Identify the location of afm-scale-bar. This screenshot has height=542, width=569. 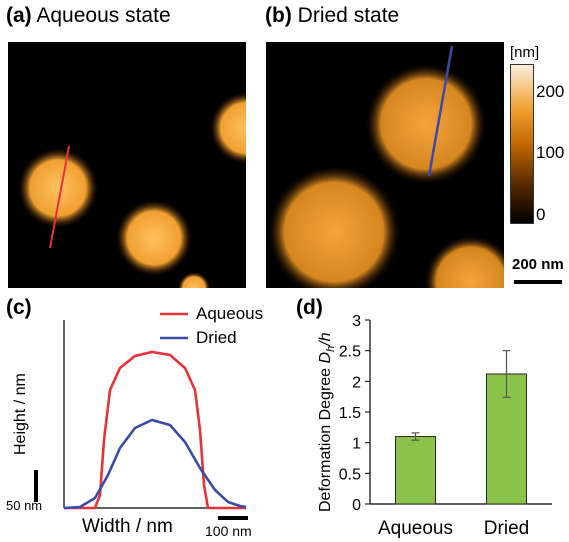
(538, 282).